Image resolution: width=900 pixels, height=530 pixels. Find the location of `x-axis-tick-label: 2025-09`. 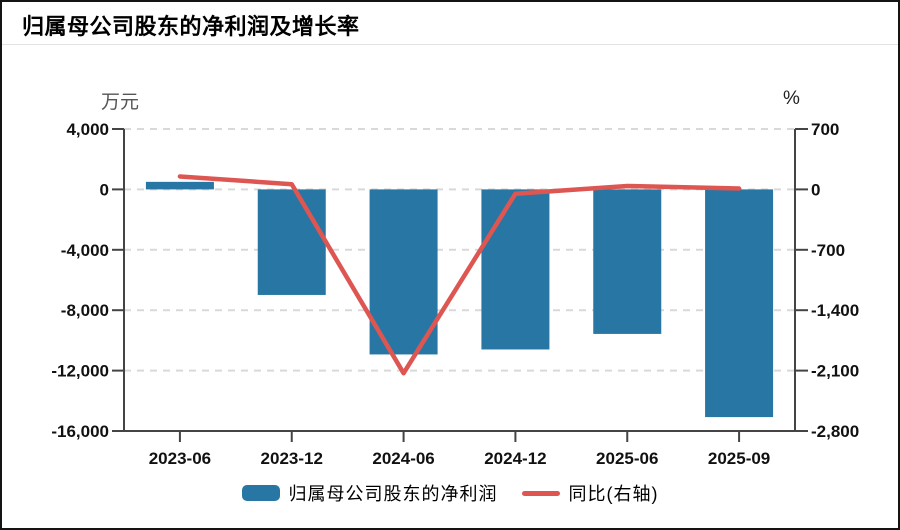

x-axis-tick-label: 2025-09 is located at coordinates (739, 458).